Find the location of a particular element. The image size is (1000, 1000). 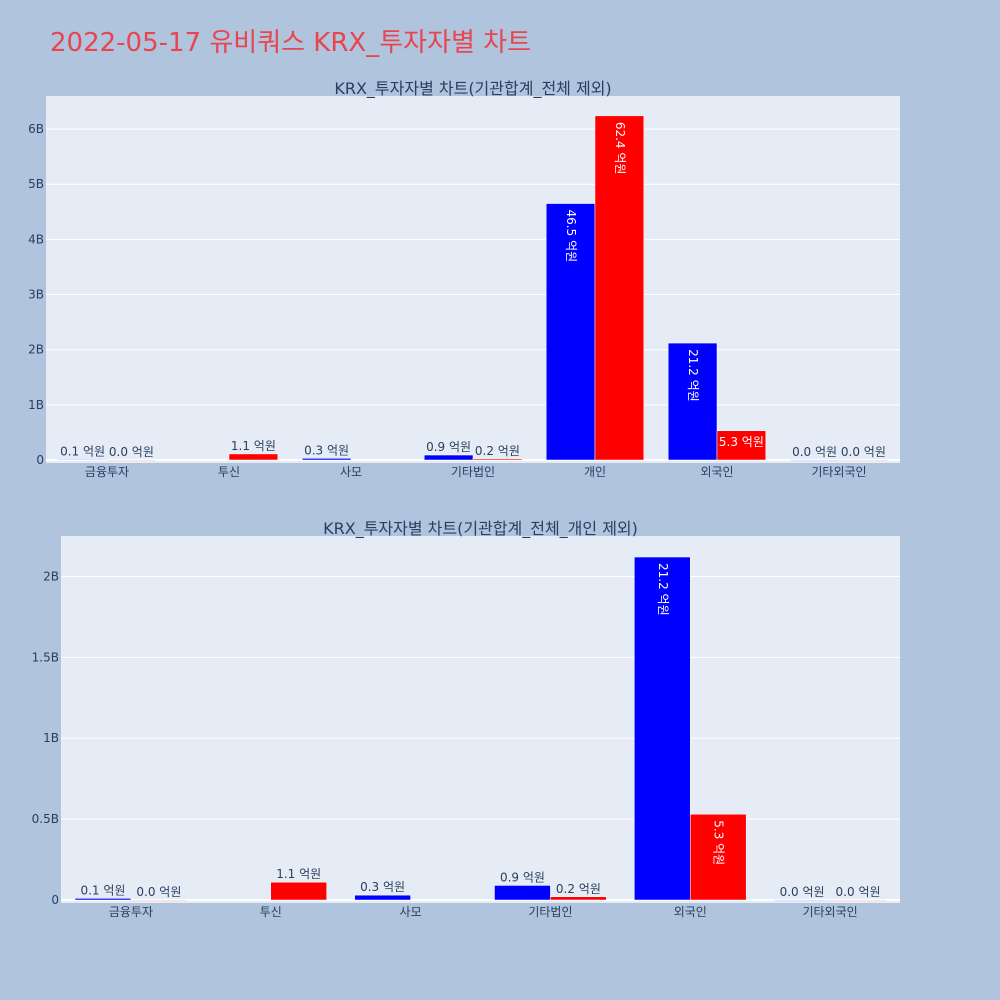

chart-title: KRX_투자자별 차트(기관합계_전체_개인 제외) is located at coordinates (480, 529).